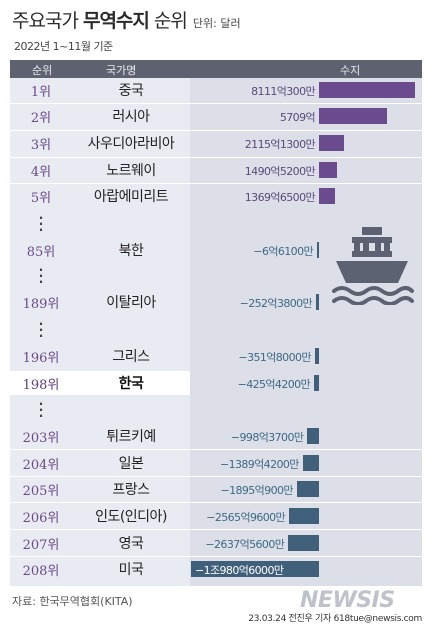 The width and height of the screenshot is (430, 628). What do you see at coordinates (121, 70) in the screenshot?
I see `header-country: 국가명` at bounding box center [121, 70].